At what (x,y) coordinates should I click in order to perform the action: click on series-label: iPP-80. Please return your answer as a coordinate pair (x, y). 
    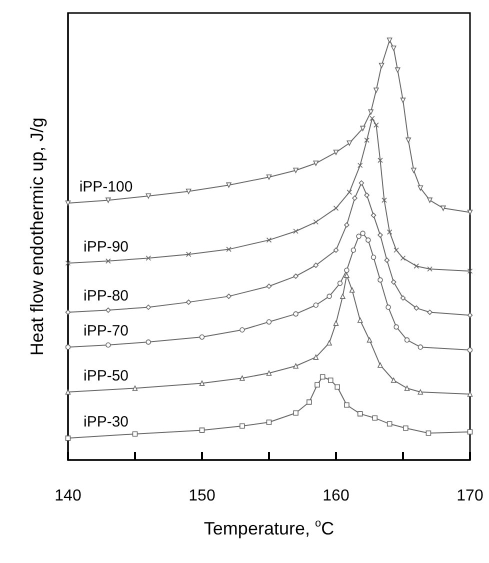
    Looking at the image, I should click on (106, 296).